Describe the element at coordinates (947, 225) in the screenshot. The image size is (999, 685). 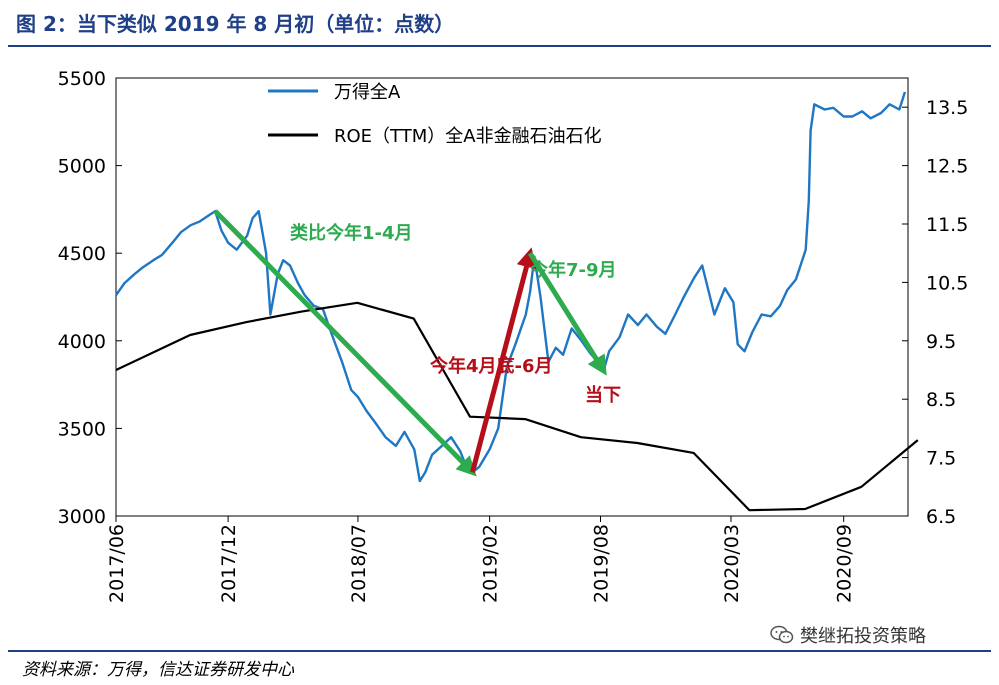
I see `y-right-tick-label: 11.5` at that location.